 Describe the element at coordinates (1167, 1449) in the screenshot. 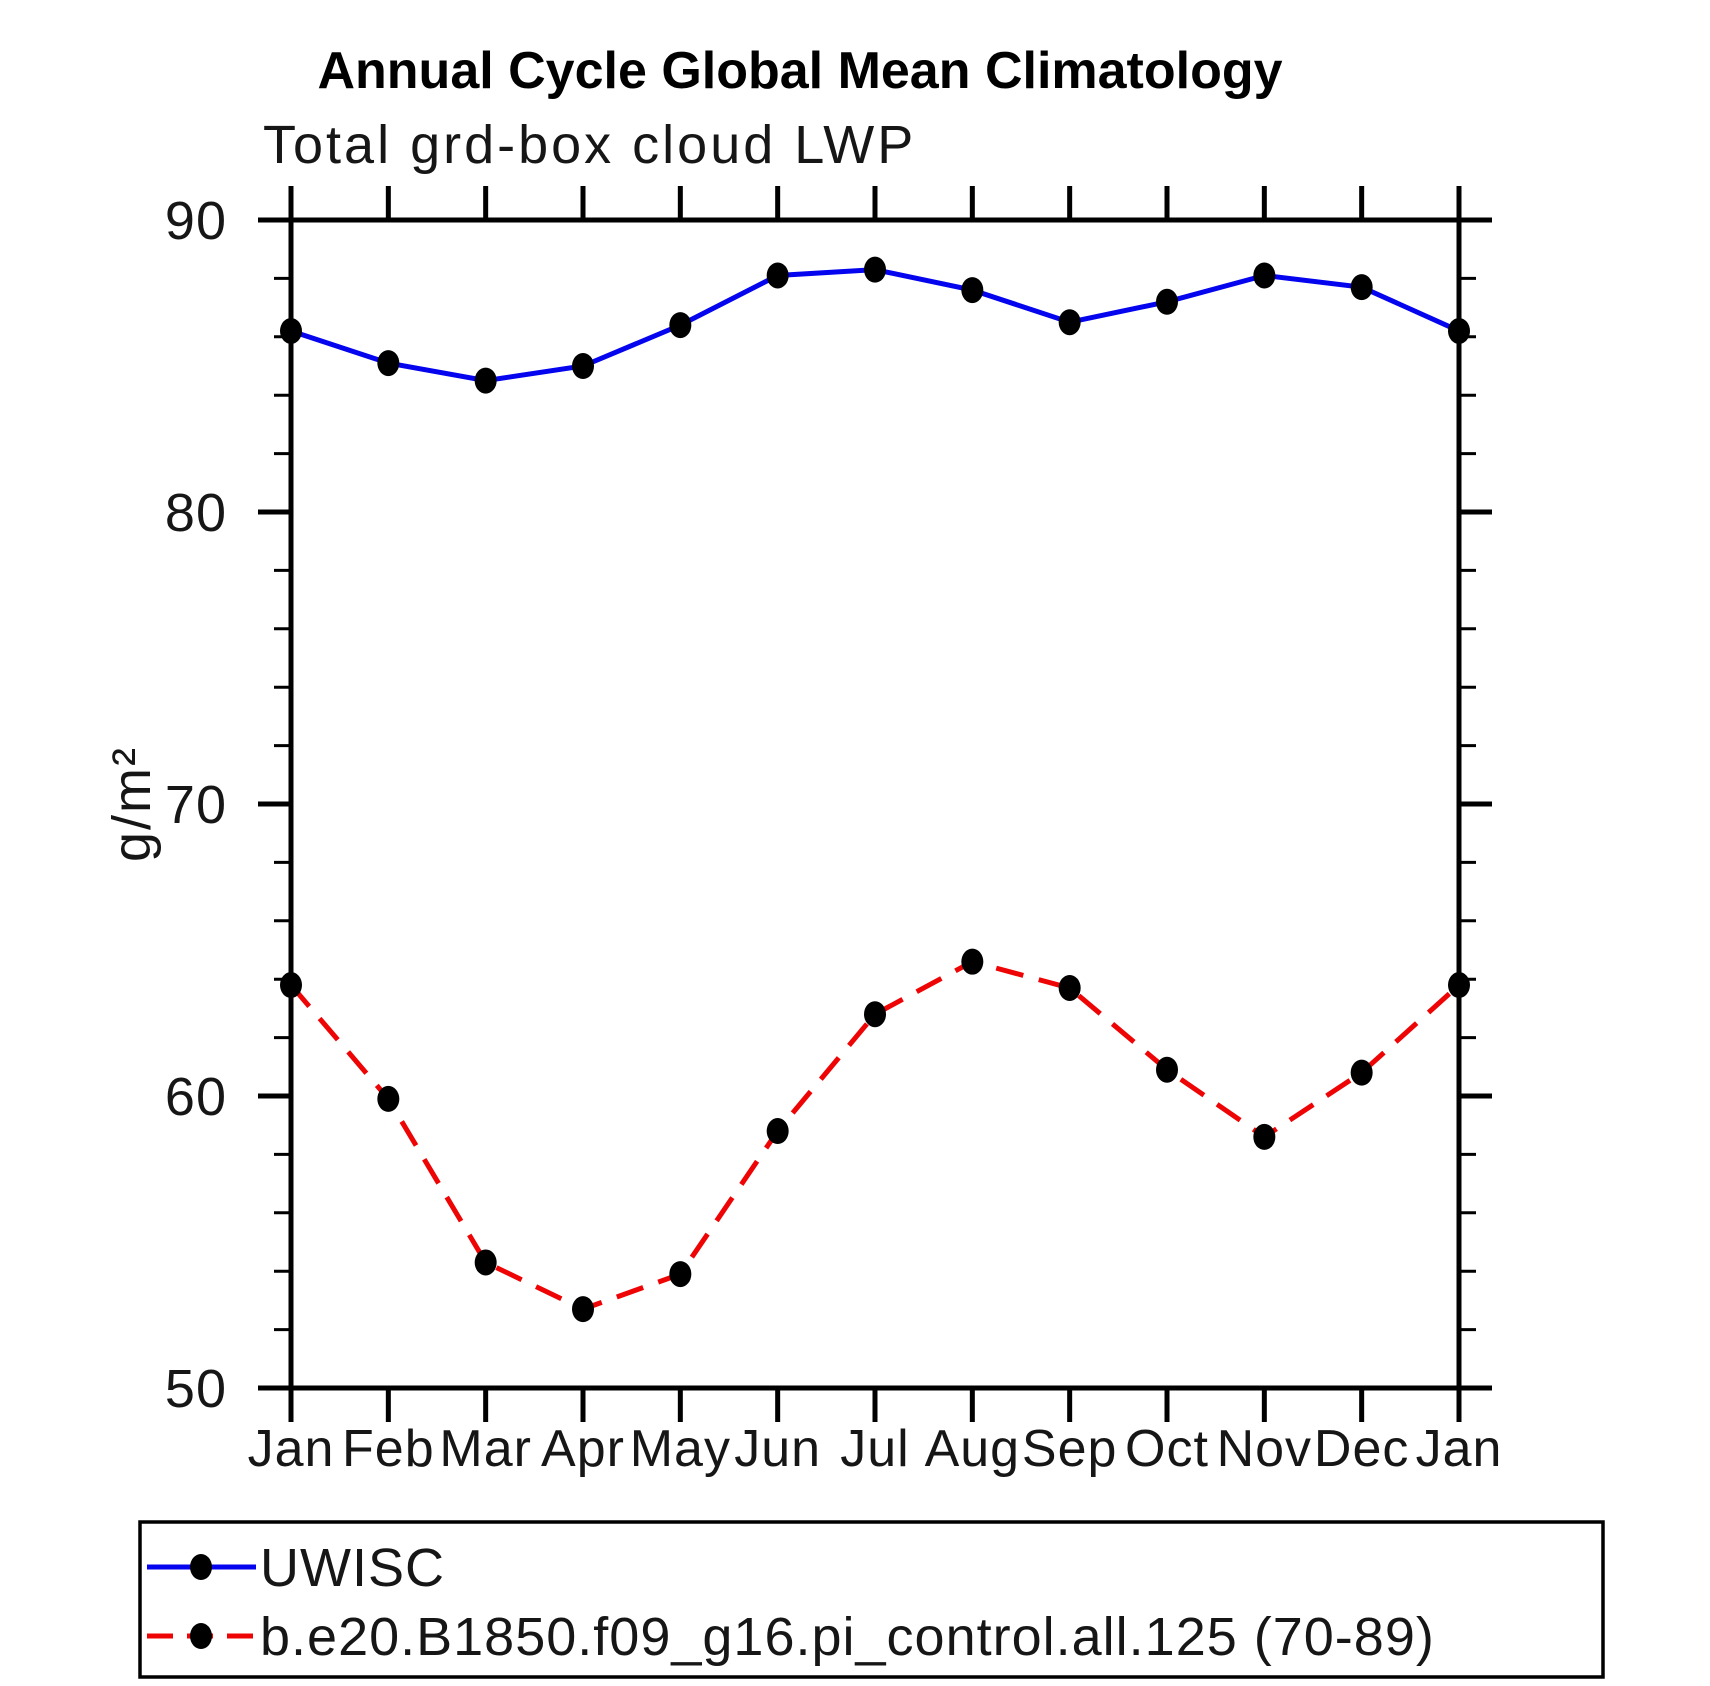

I see `x-tick-label: Oct` at that location.